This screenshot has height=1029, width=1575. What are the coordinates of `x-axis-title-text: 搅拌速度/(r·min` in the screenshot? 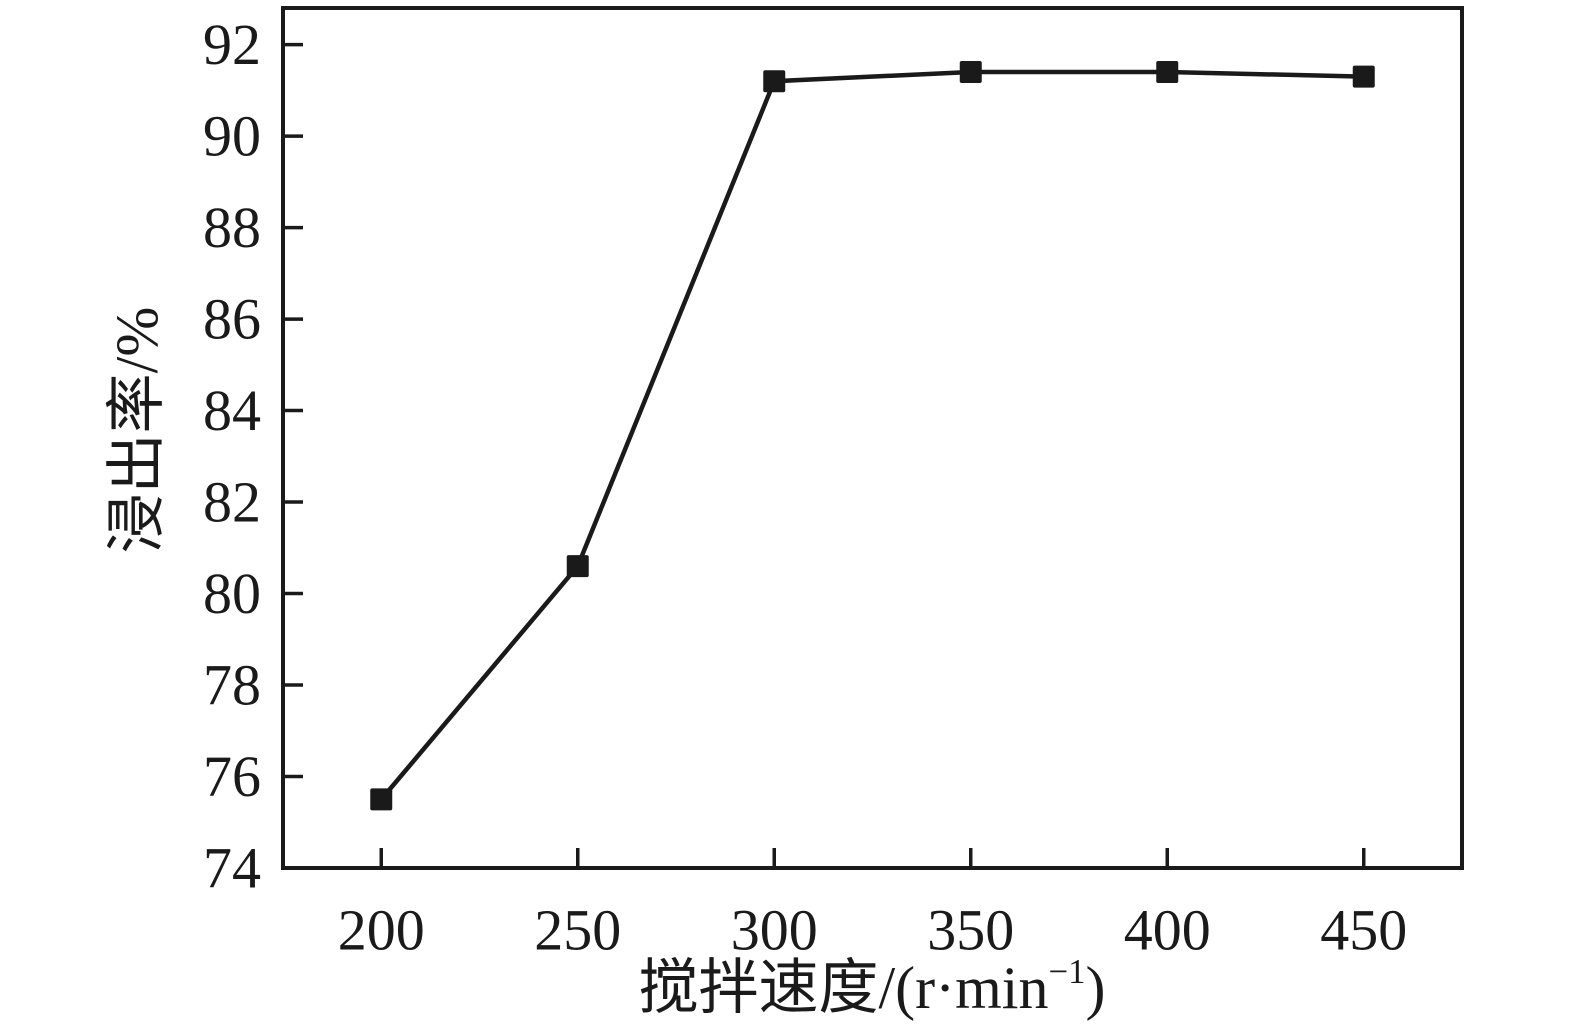 It's located at (843, 988).